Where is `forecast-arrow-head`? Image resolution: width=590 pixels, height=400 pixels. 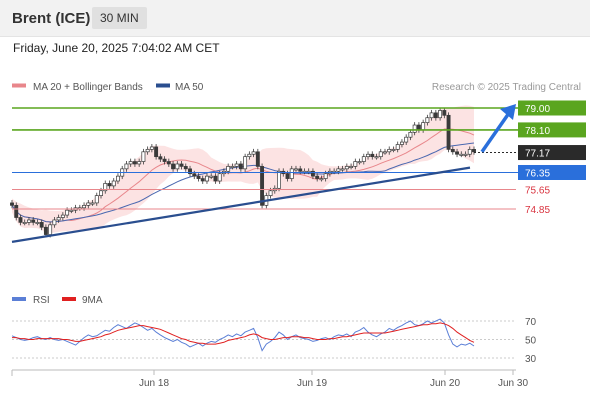 forecast-arrow-head is located at coordinates (508, 112).